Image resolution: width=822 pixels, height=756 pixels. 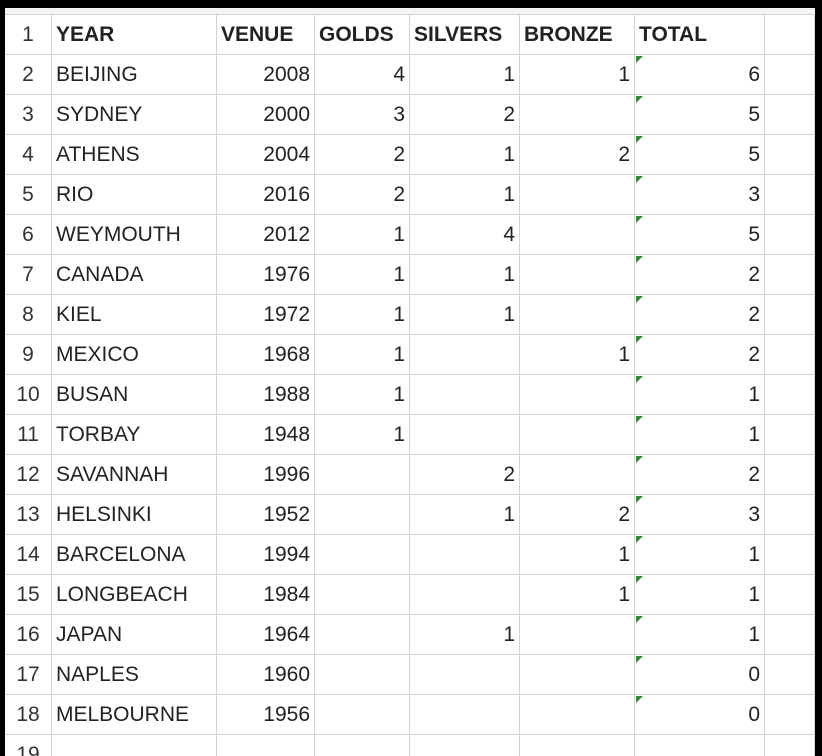 I want to click on header-cell: TOTAL, so click(x=700, y=35).